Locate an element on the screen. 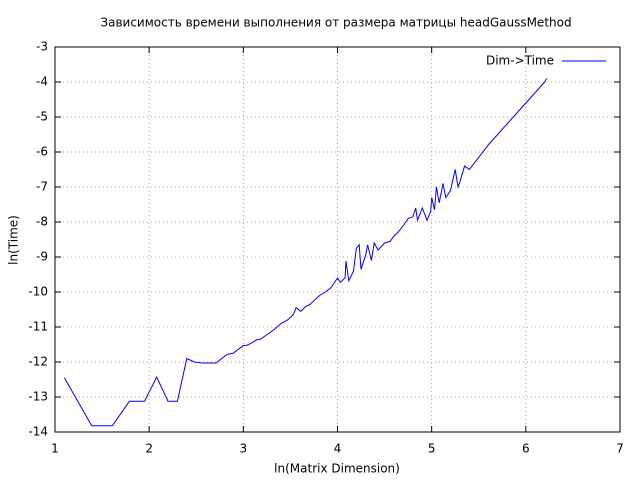  y-tick-label: -13 is located at coordinates (38, 397).